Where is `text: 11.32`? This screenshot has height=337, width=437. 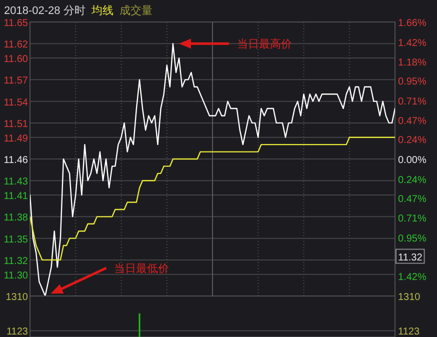
text: 11.32 is located at coordinates (410, 258).